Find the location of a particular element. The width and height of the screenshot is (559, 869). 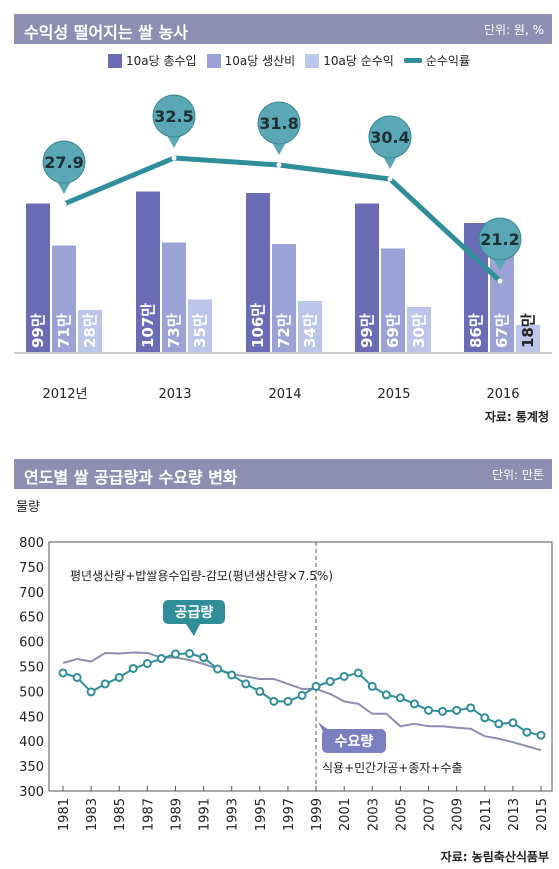

x-tick-label: 2005 is located at coordinates (401, 814).